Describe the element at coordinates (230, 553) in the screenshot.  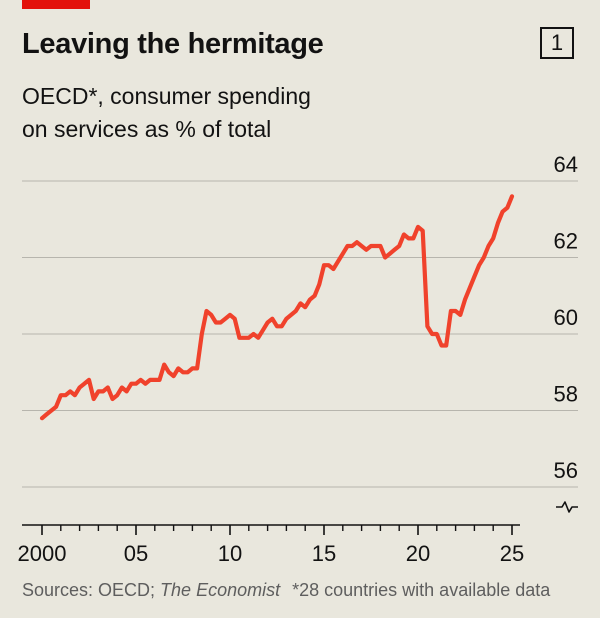
I see `x-tick-label-2010: 10` at that location.